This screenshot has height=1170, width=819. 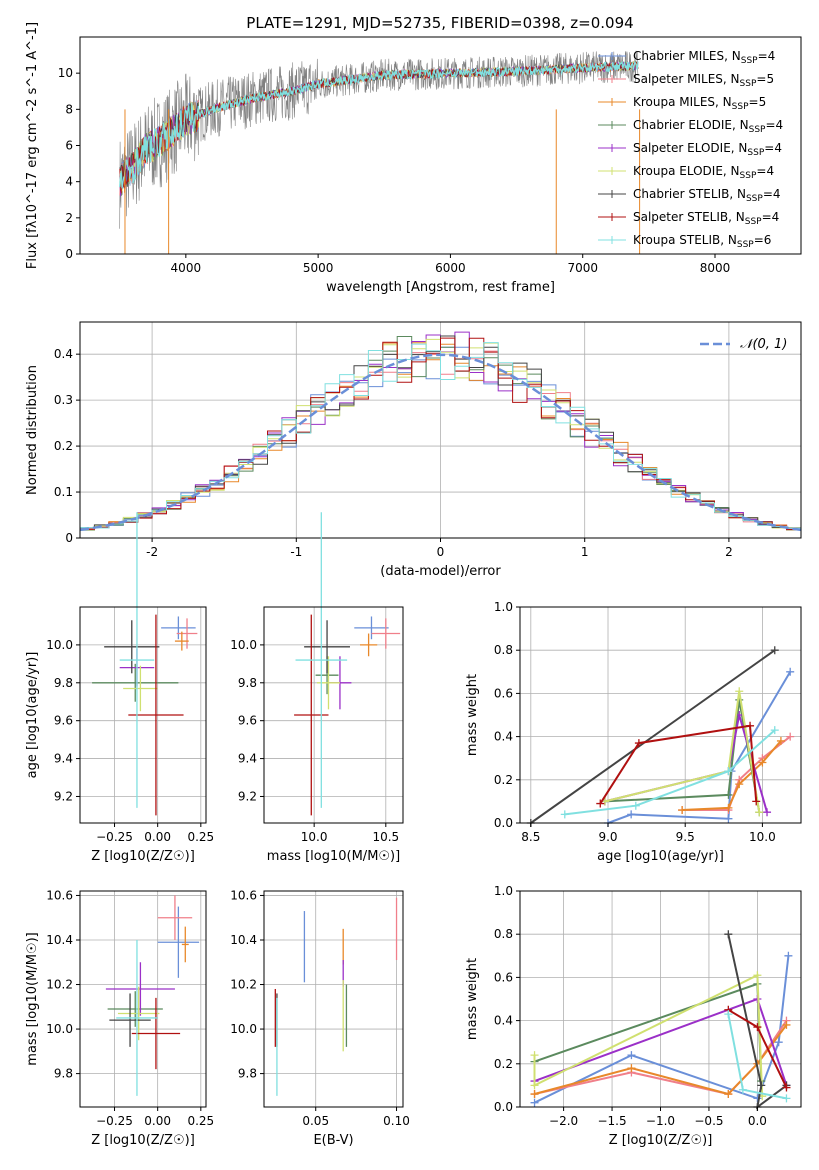 What do you see at coordinates (143, 999) in the screenshot?
I see `axes-frame` at bounding box center [143, 999].